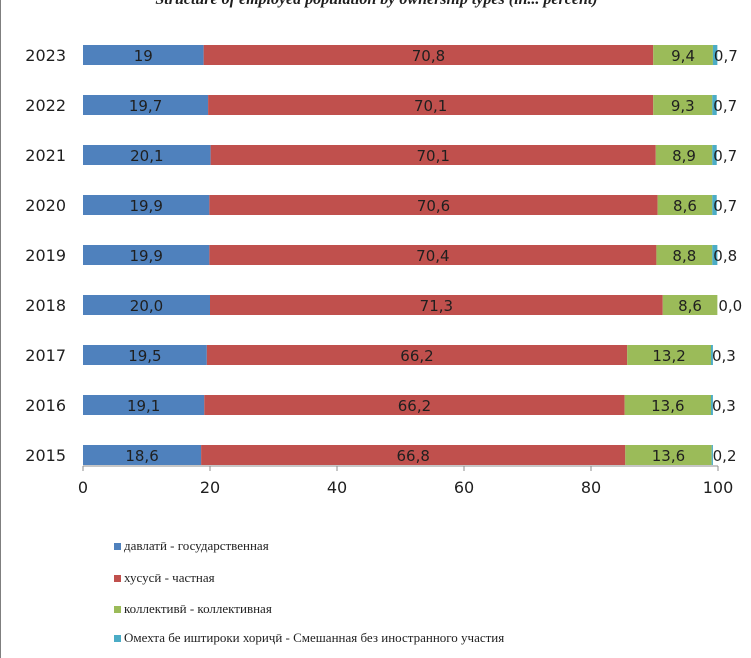 This screenshot has height=658, width=751. What do you see at coordinates (210, 487) in the screenshot?
I see `x-tick-label: 20` at bounding box center [210, 487].